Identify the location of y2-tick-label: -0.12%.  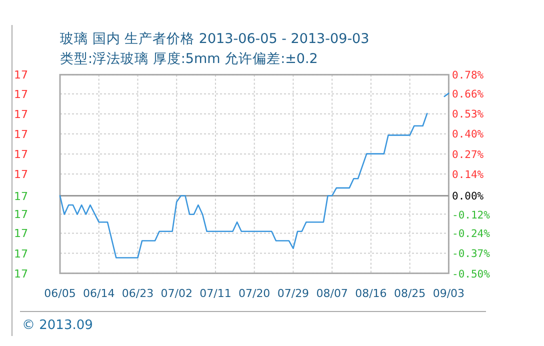
(471, 215).